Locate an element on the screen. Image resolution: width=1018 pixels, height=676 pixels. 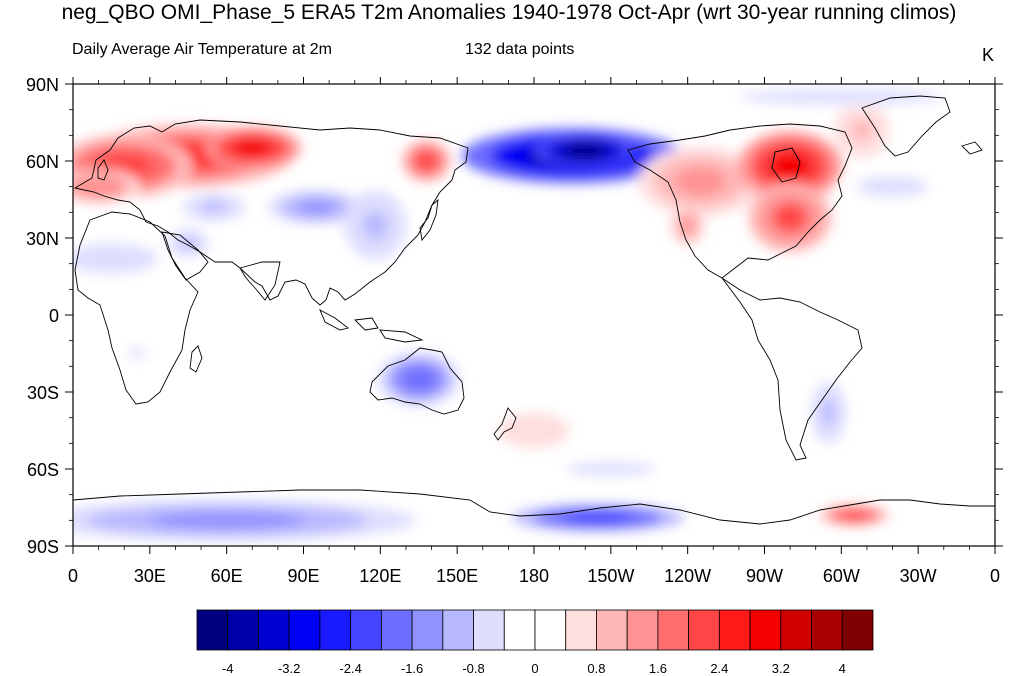
anomaly-core-california-warm is located at coordinates (687, 225).